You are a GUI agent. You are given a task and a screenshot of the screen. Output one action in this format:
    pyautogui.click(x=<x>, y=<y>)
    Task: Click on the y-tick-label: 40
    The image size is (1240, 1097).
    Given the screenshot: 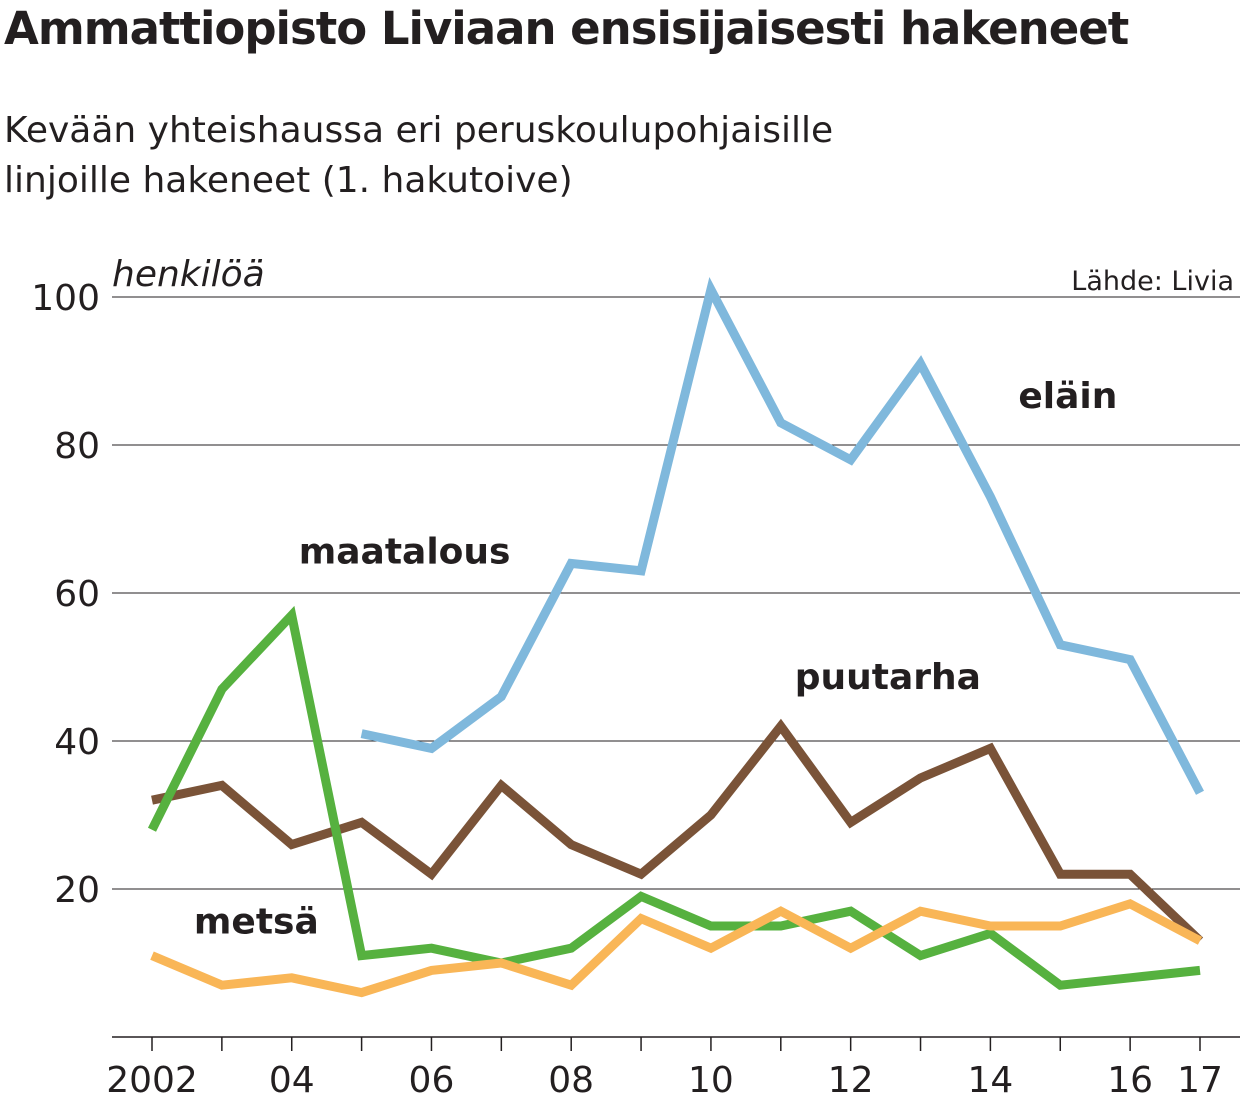 What is the action you would take?
    pyautogui.click(x=77, y=742)
    